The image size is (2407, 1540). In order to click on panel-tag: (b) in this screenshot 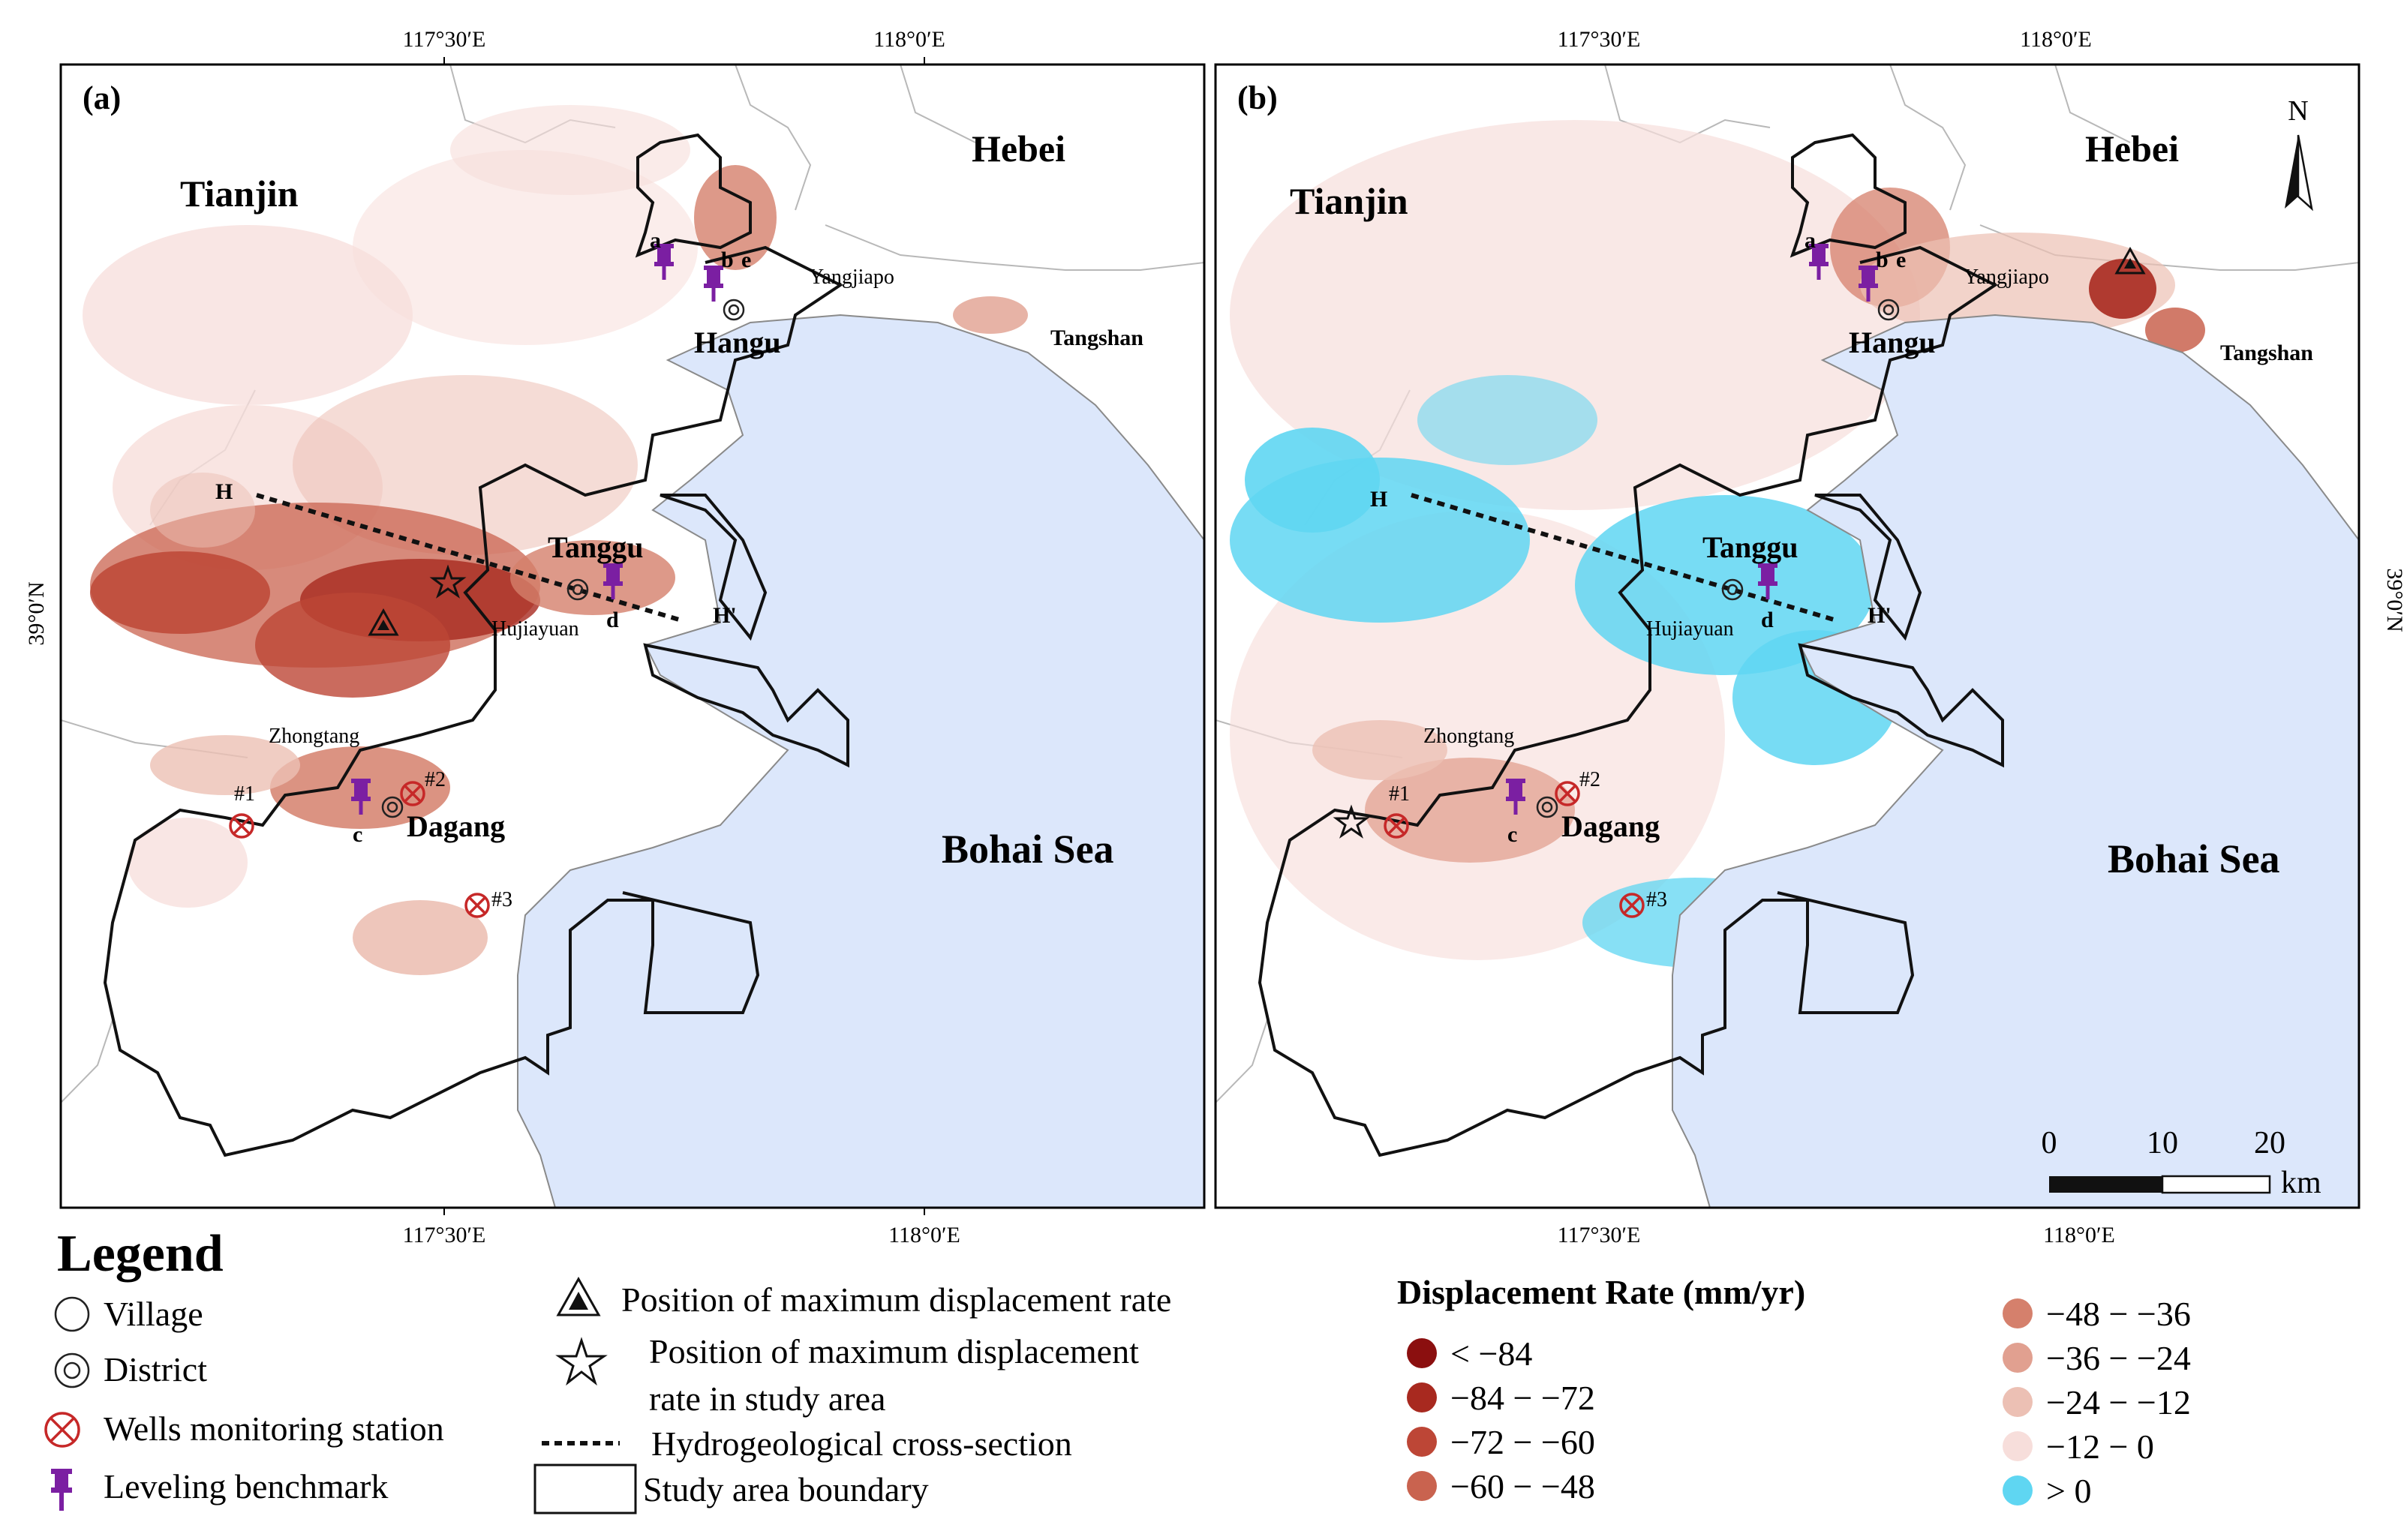, I will do `click(1257, 98)`.